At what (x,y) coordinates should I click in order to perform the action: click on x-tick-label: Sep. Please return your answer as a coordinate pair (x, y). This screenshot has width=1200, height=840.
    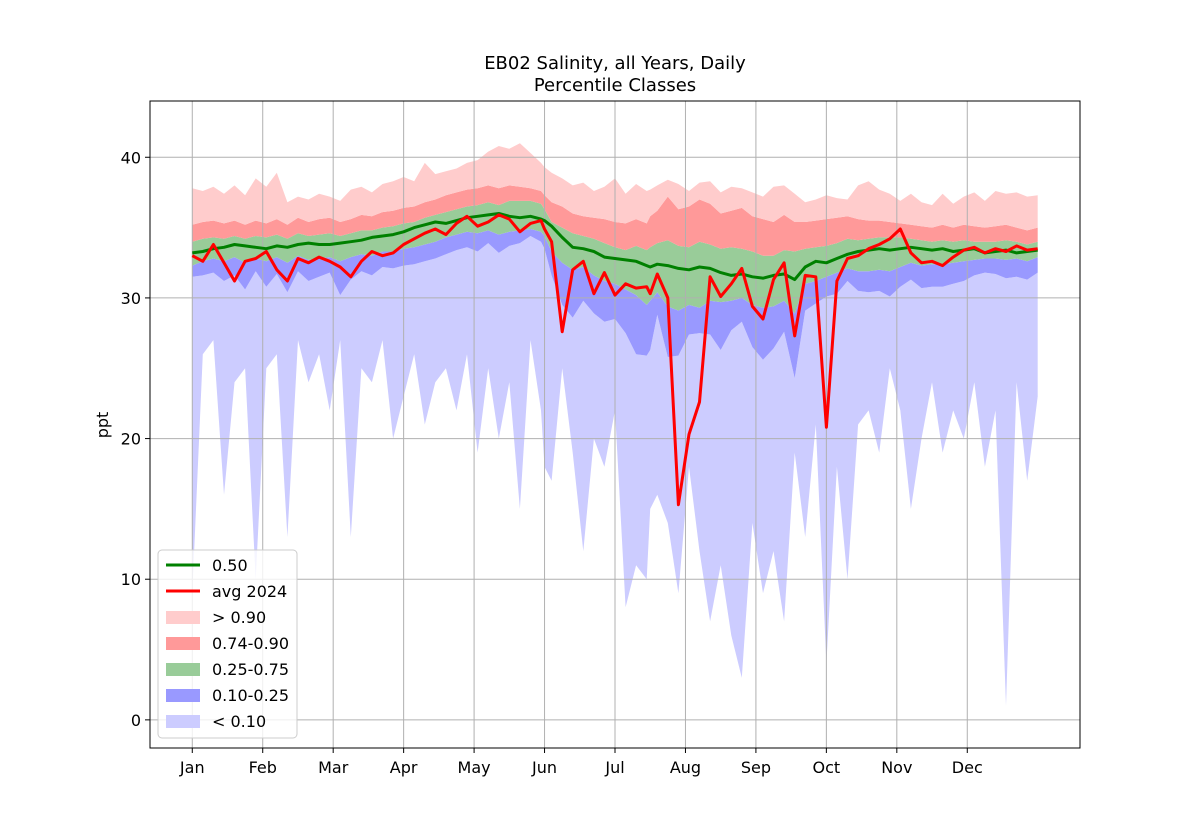
    Looking at the image, I should click on (756, 767).